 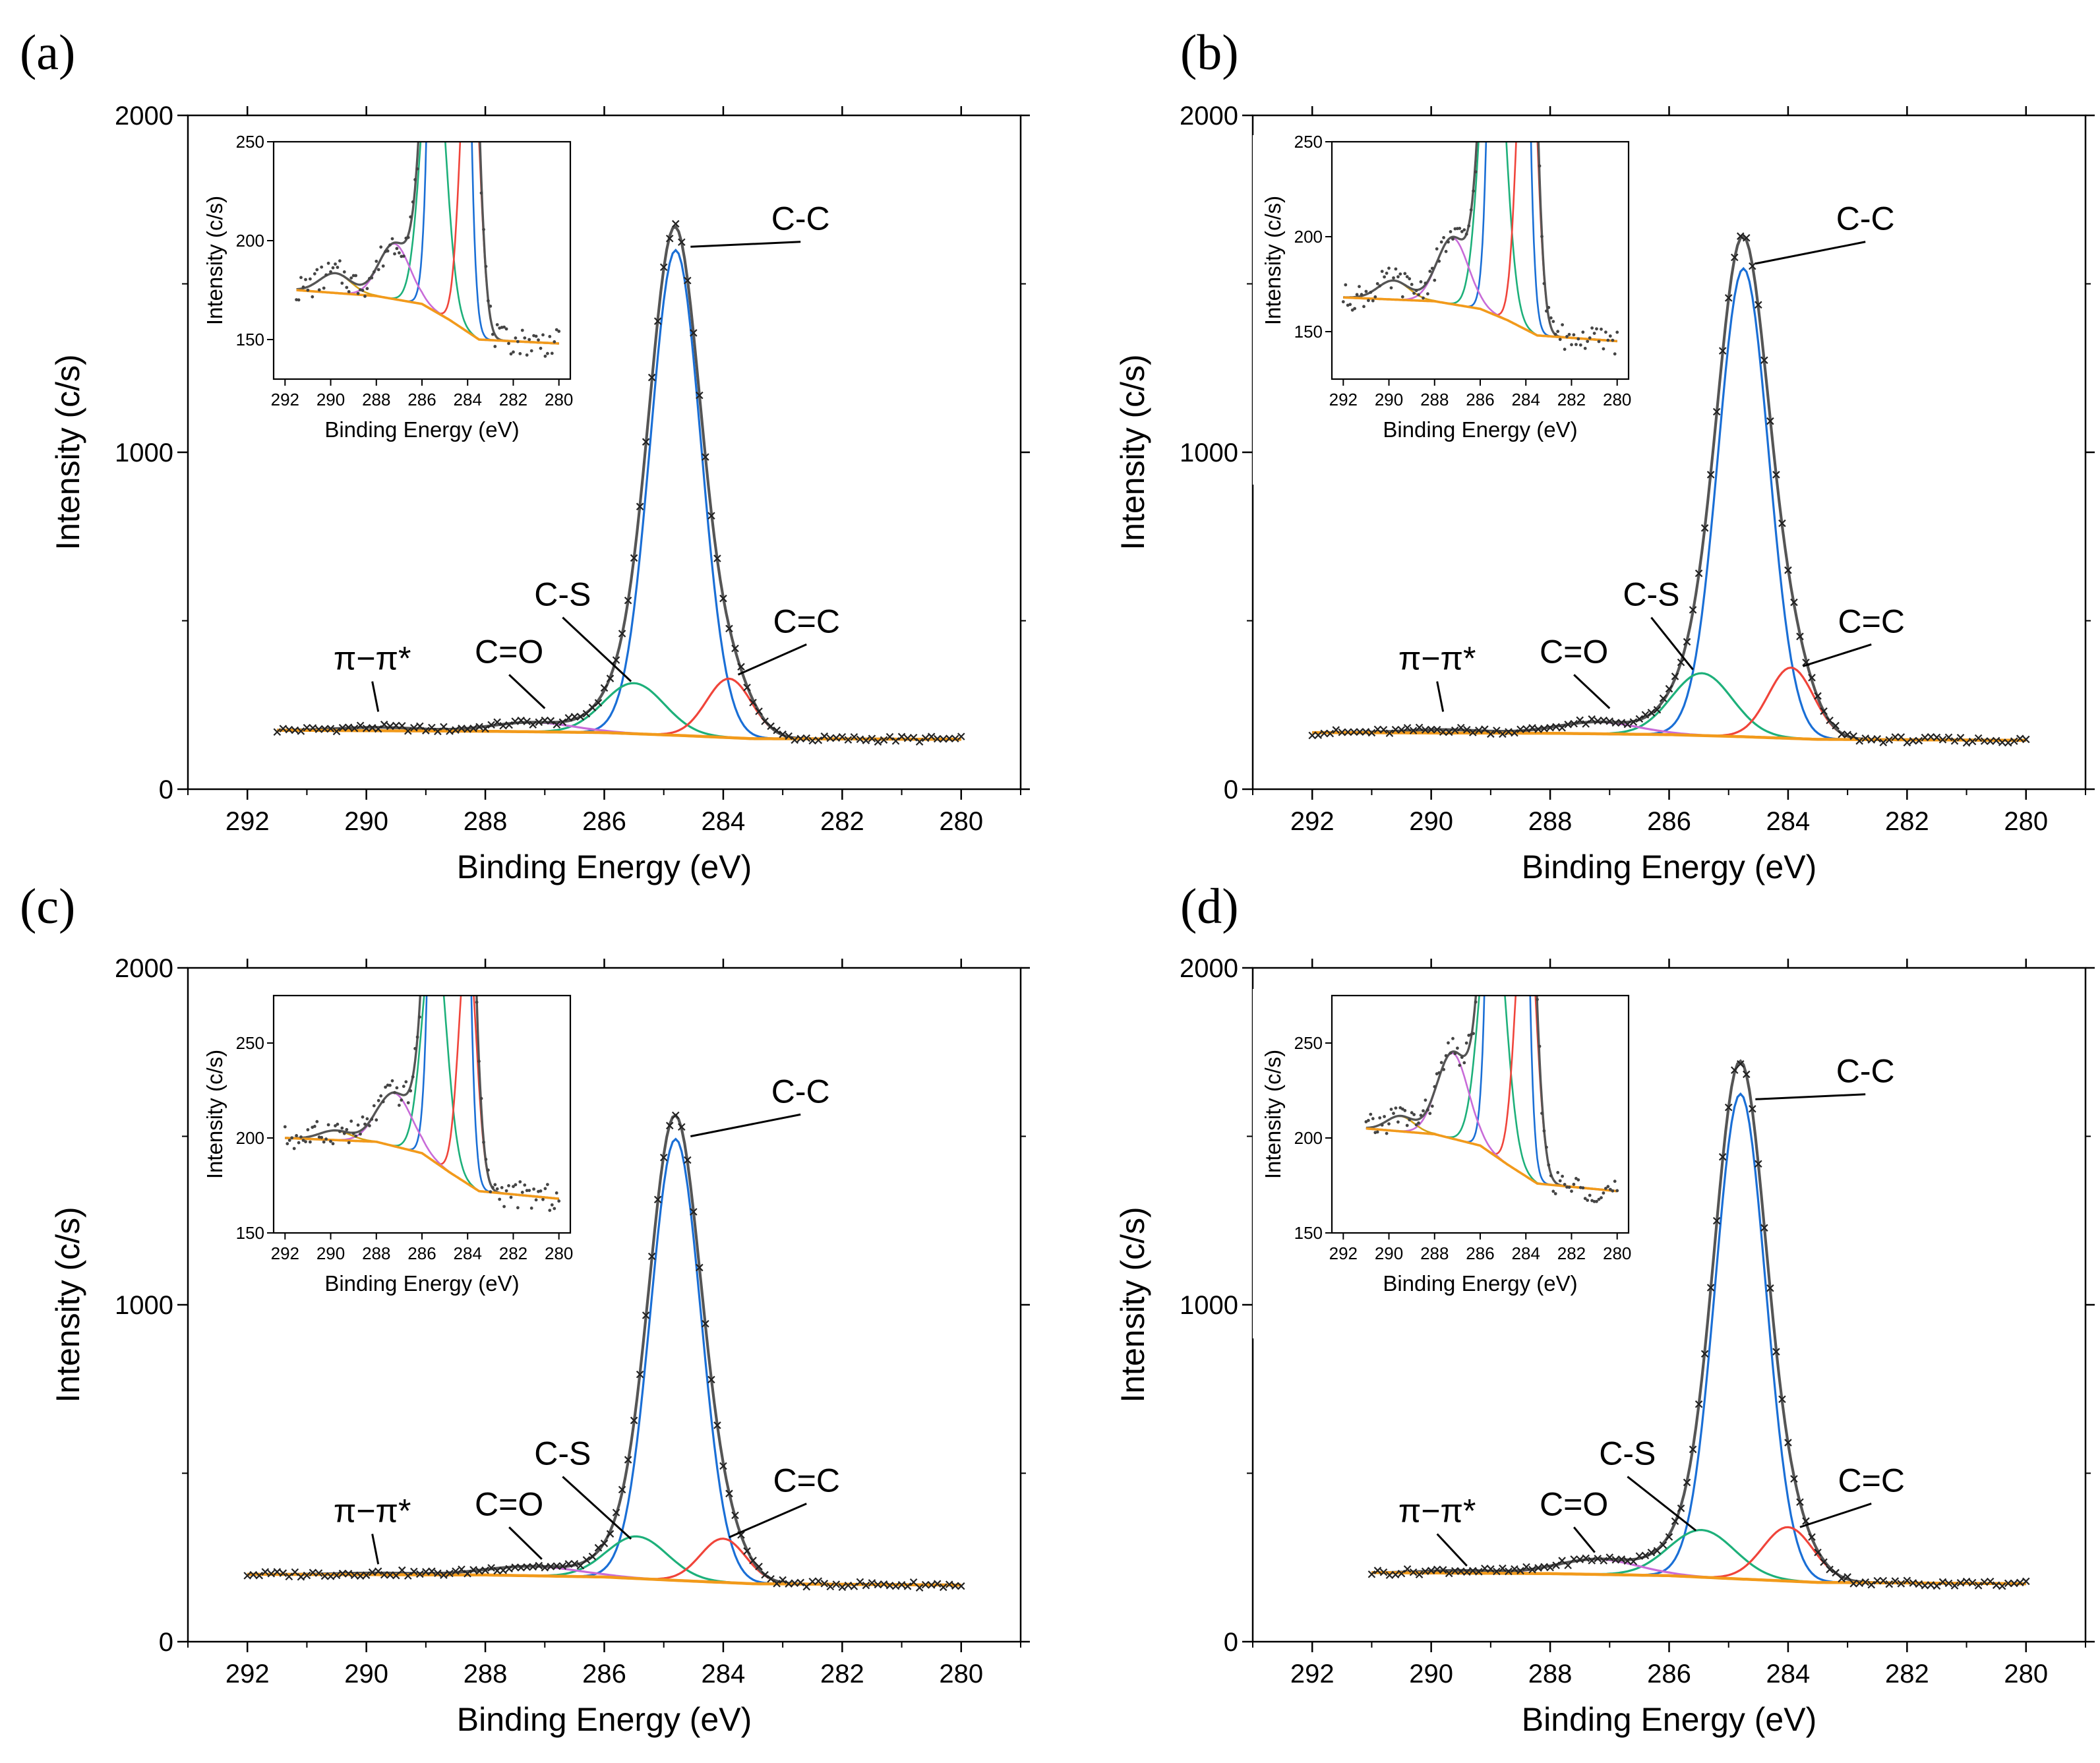 I want to click on y-tick-label: 0, so click(x=1231, y=789).